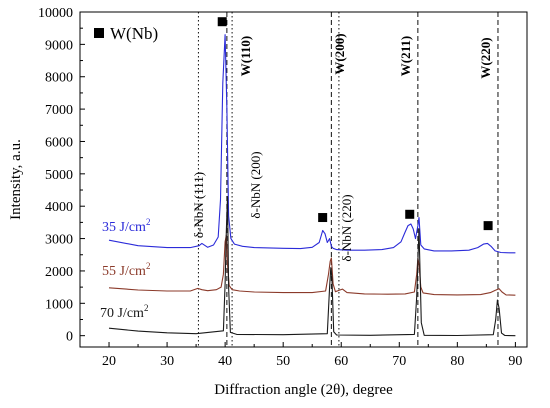  What do you see at coordinates (59, 272) in the screenshot?
I see `y-tick-label-2: 2000` at bounding box center [59, 272].